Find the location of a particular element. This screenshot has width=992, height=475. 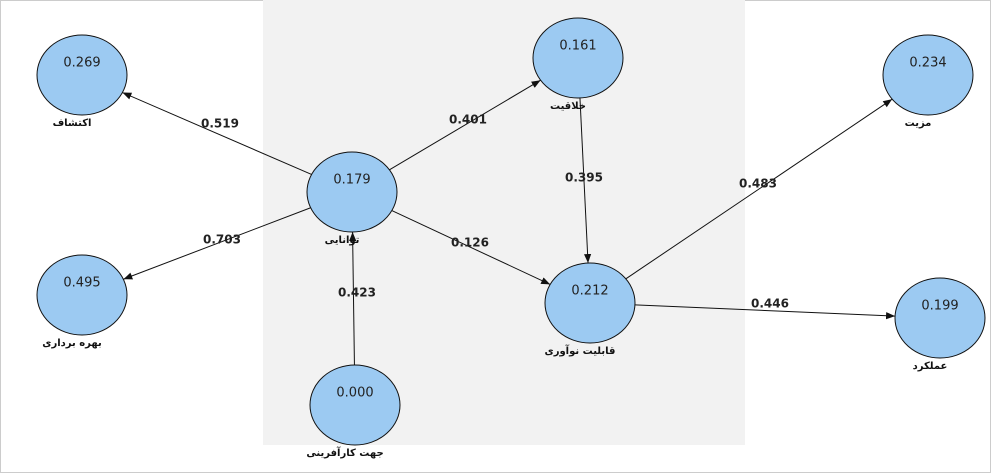

r-squared: 0.234 is located at coordinates (927, 63).